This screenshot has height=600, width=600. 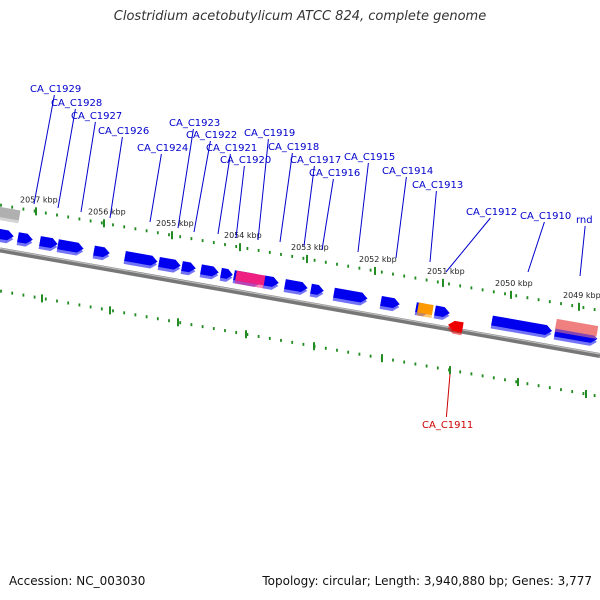 I want to click on gene-label: CA_C1911, so click(x=447, y=425).